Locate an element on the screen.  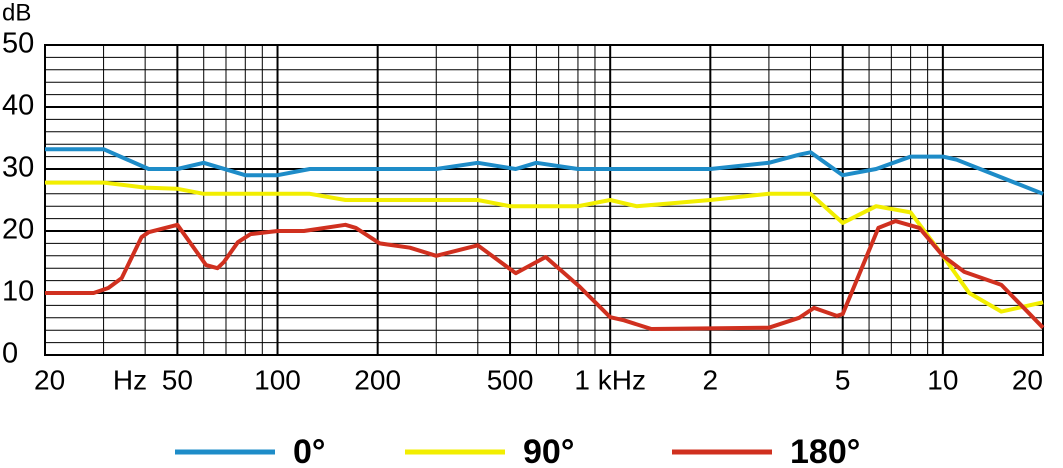
x-tick-label: 100 is located at coordinates (277, 379).